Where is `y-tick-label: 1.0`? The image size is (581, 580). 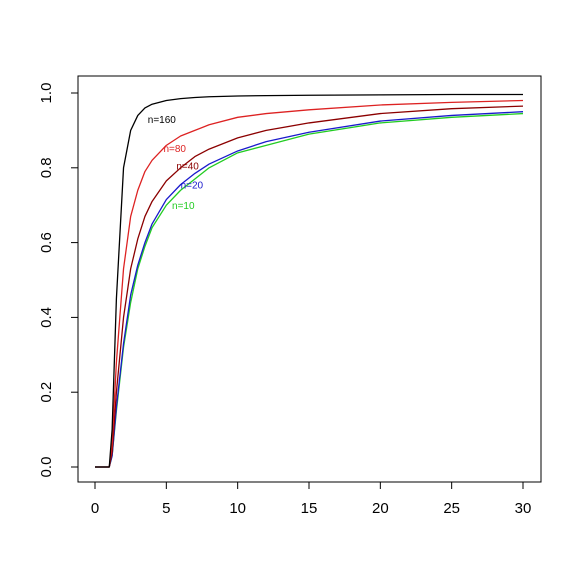 y-tick-label: 1.0 is located at coordinates (46, 93).